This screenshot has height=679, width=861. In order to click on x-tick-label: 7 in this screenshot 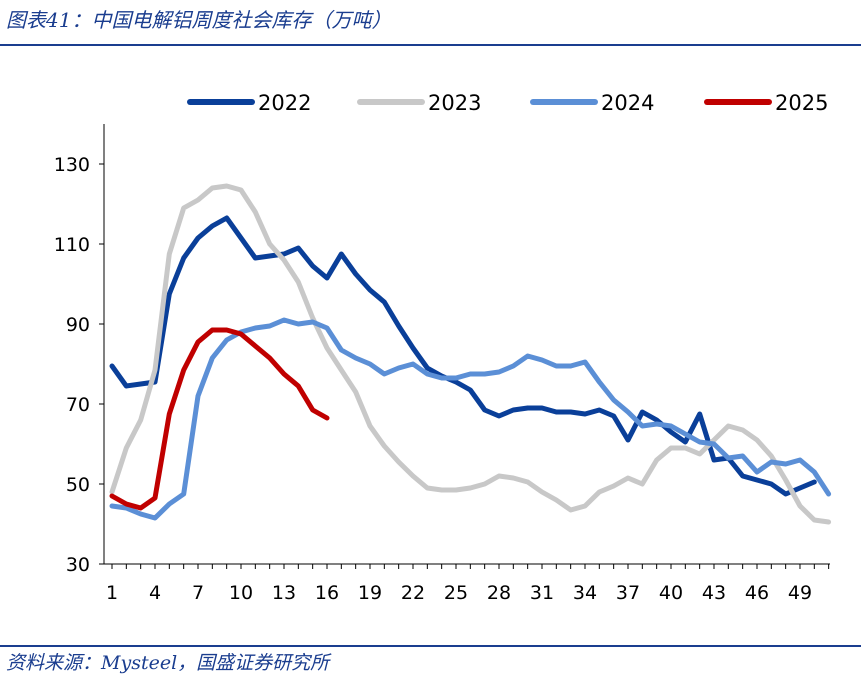, I will do `click(198, 593)`.